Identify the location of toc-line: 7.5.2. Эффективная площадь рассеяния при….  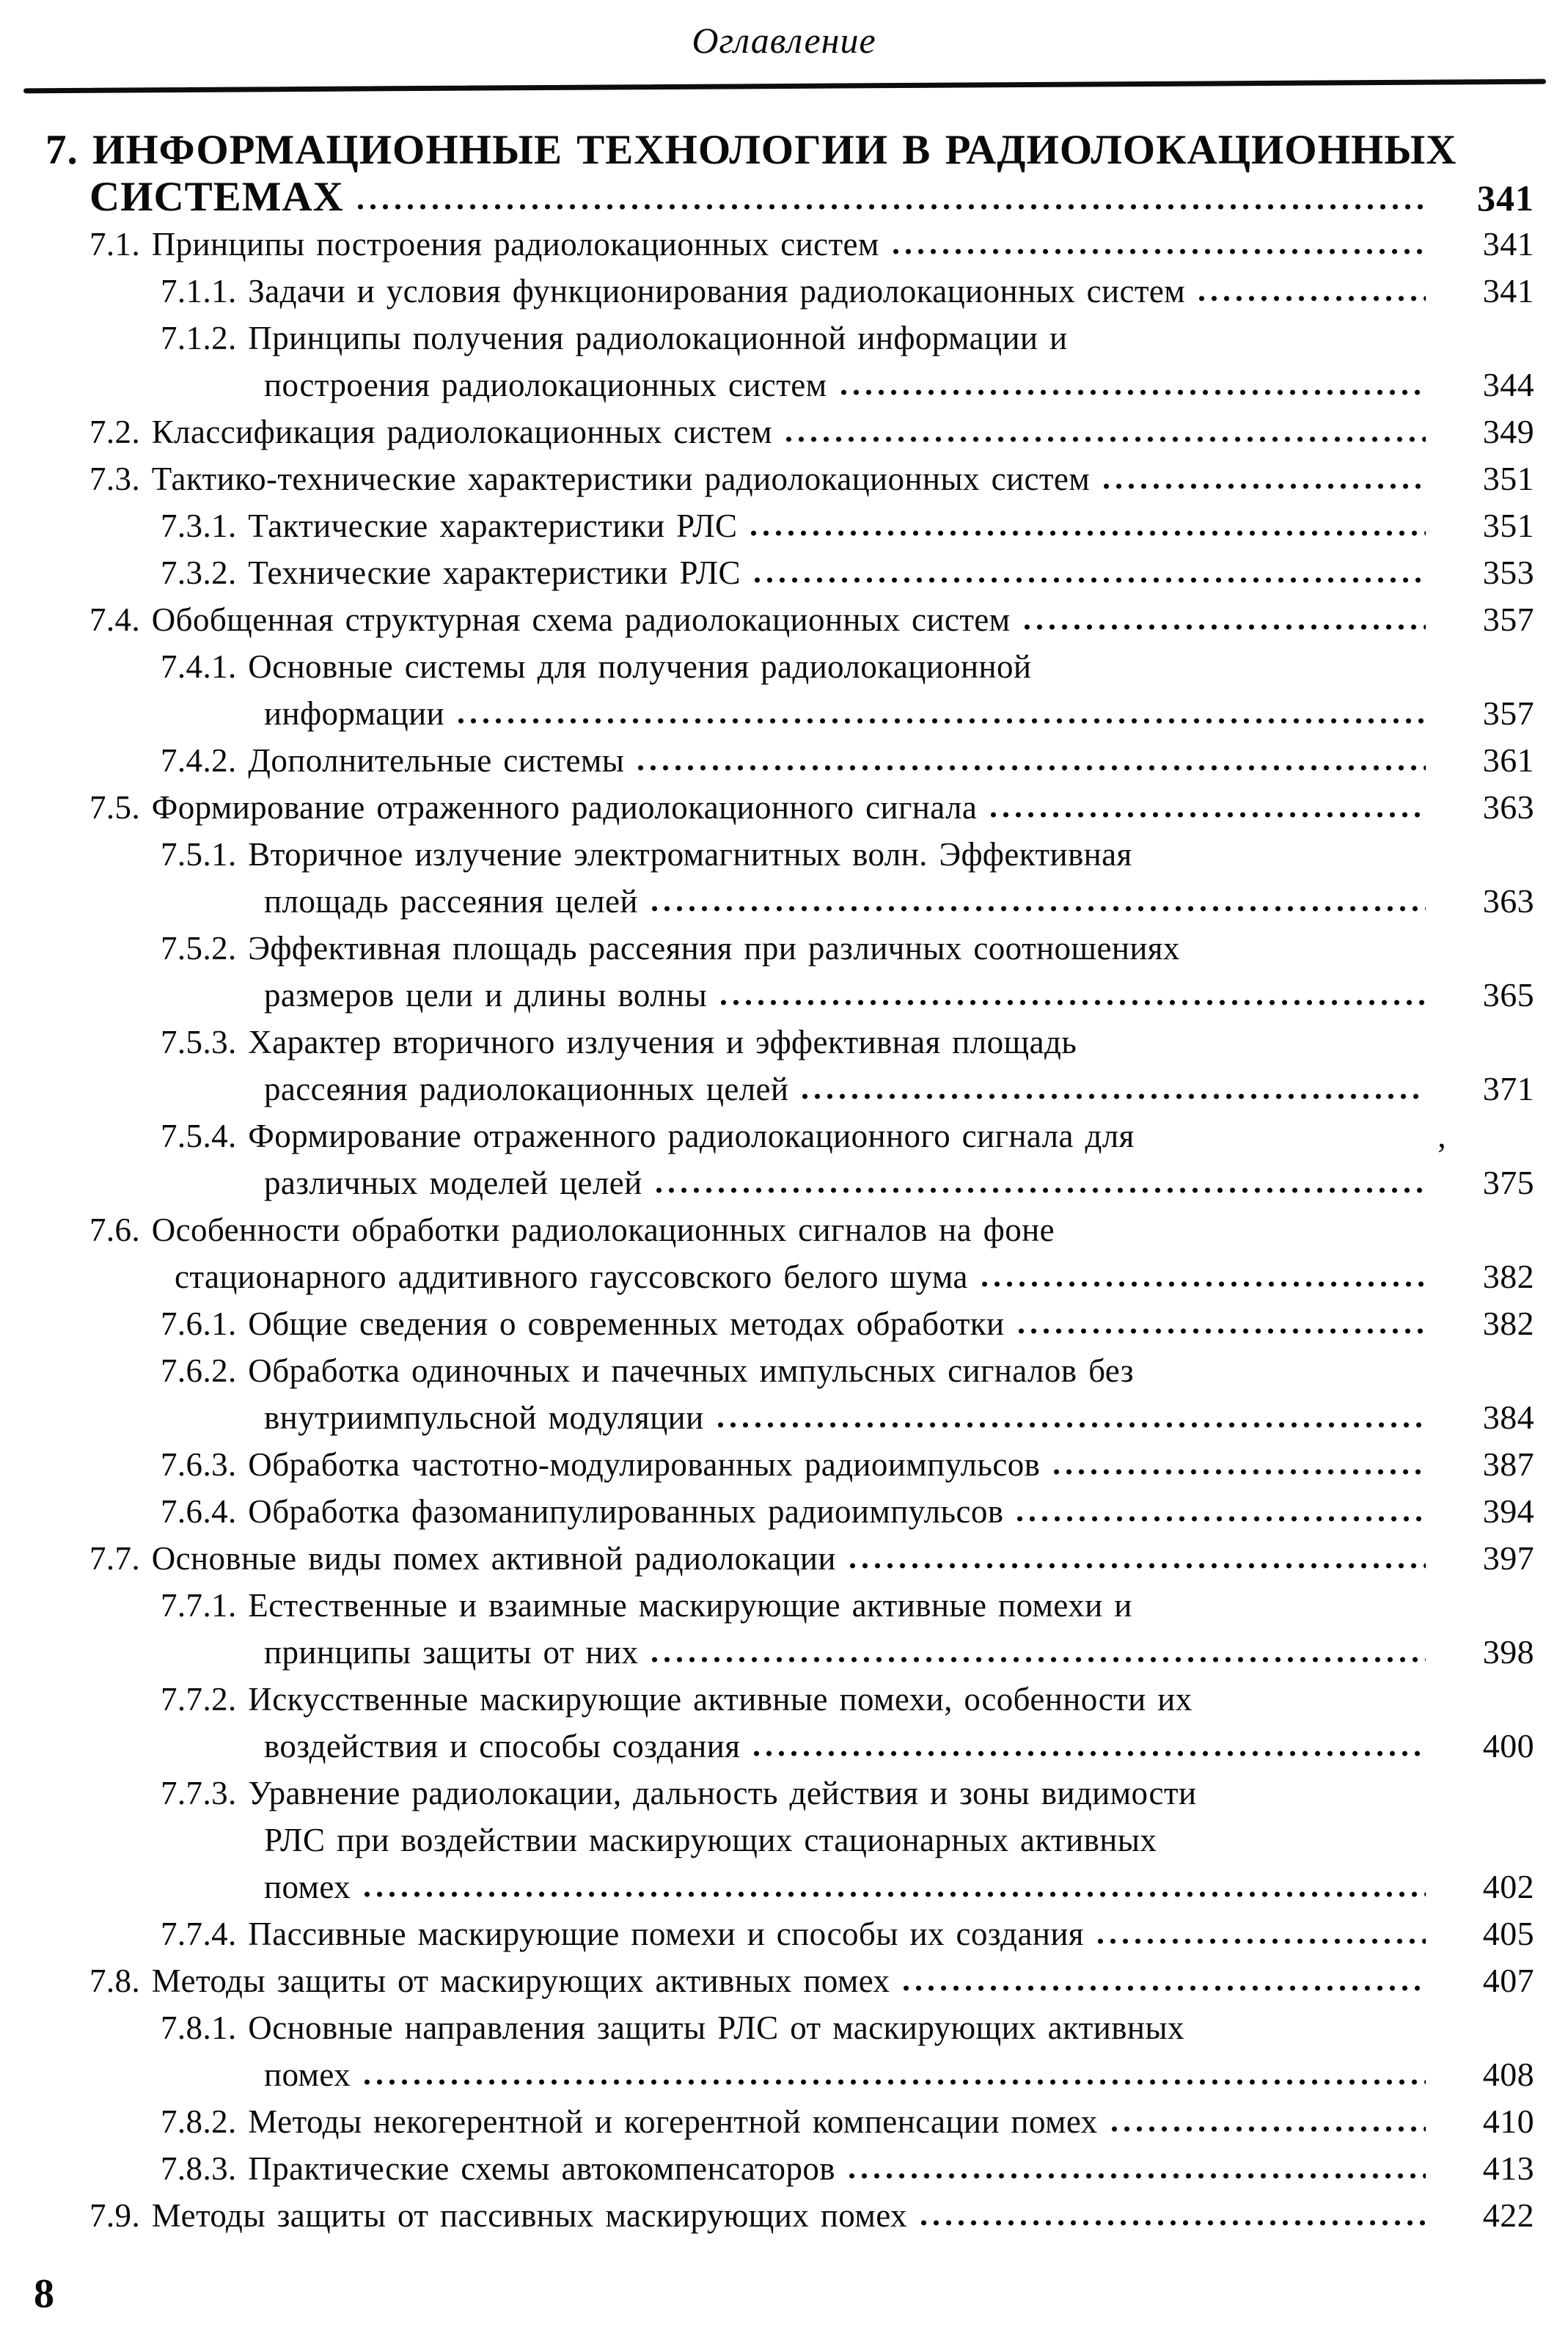
(847, 948).